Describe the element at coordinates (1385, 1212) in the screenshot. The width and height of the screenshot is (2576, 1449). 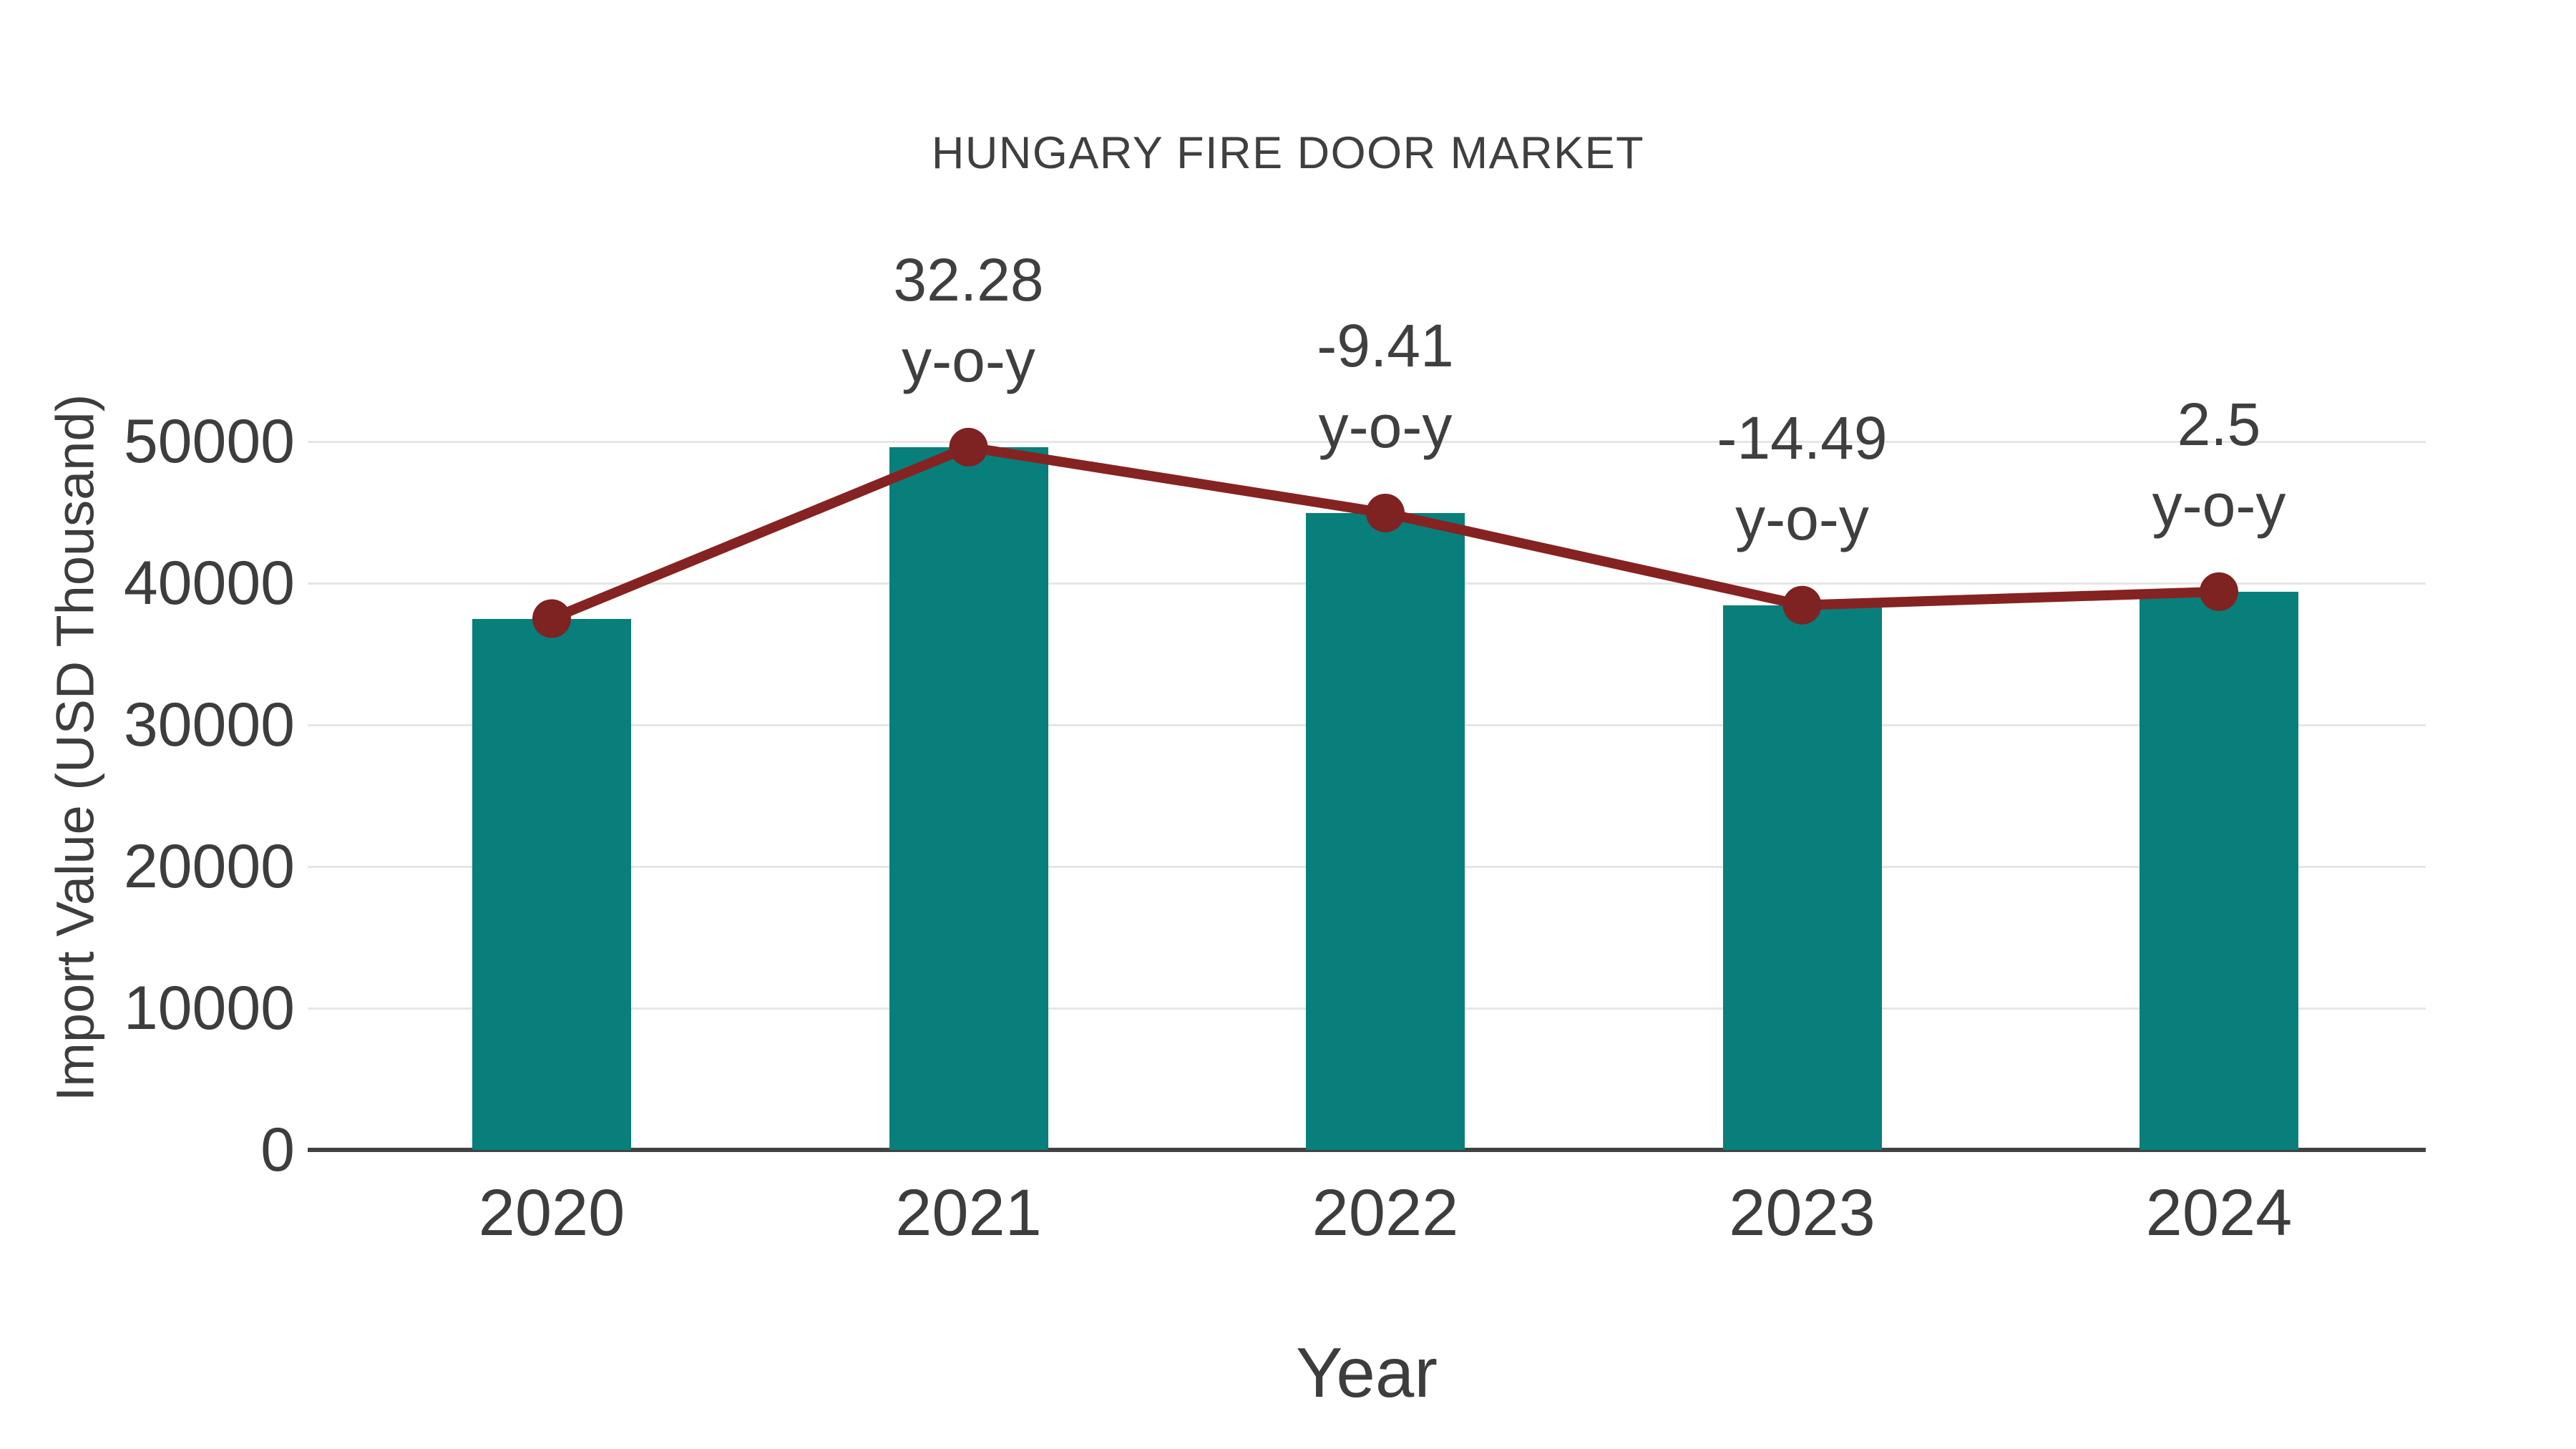
I see `x-tick-label-2022: 2022` at that location.